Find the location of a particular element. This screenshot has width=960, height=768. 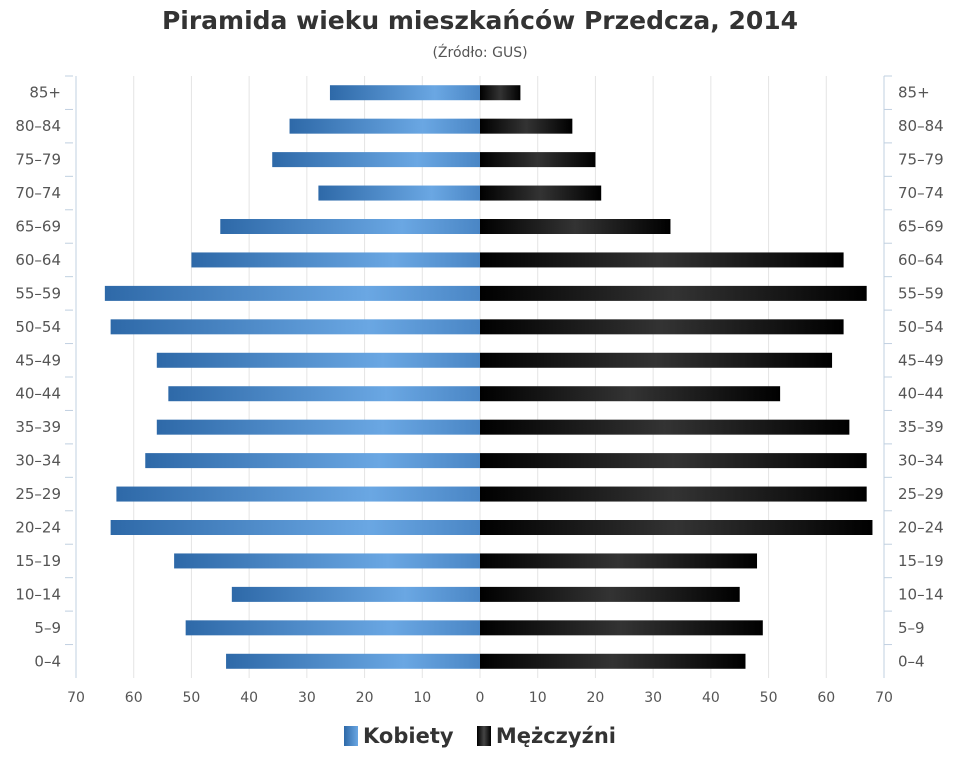

y-tick-label-left: 10–14 is located at coordinates (38, 594).